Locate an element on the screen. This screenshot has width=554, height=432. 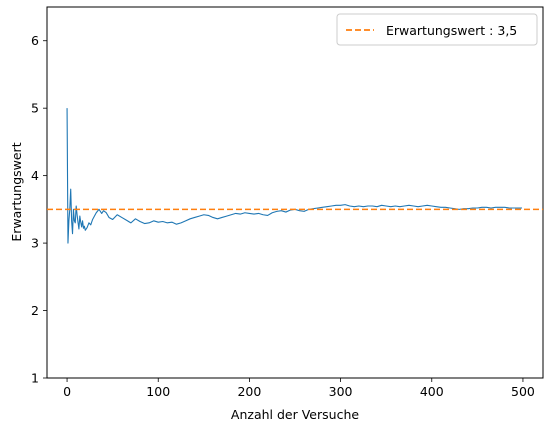
x-tick-label: 300 is located at coordinates (341, 391).